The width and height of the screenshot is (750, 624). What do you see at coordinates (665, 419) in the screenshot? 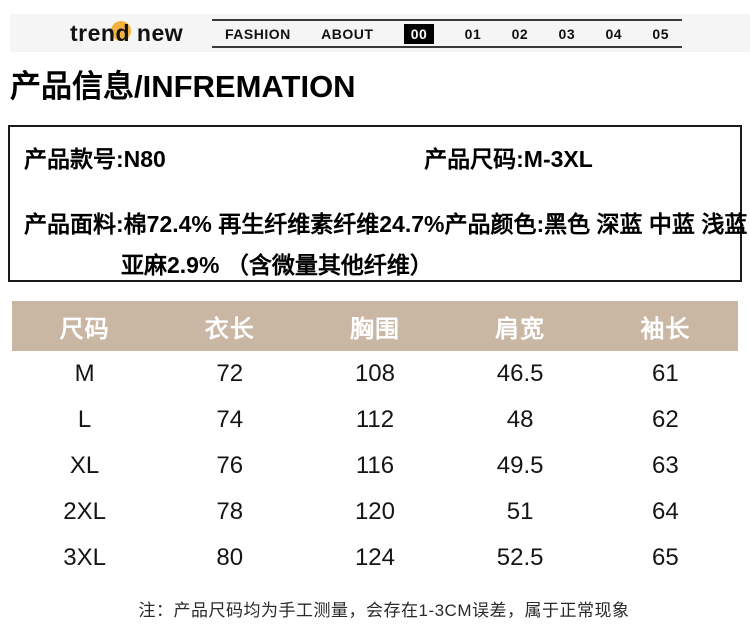
I see `measure-cell: 62` at bounding box center [665, 419].